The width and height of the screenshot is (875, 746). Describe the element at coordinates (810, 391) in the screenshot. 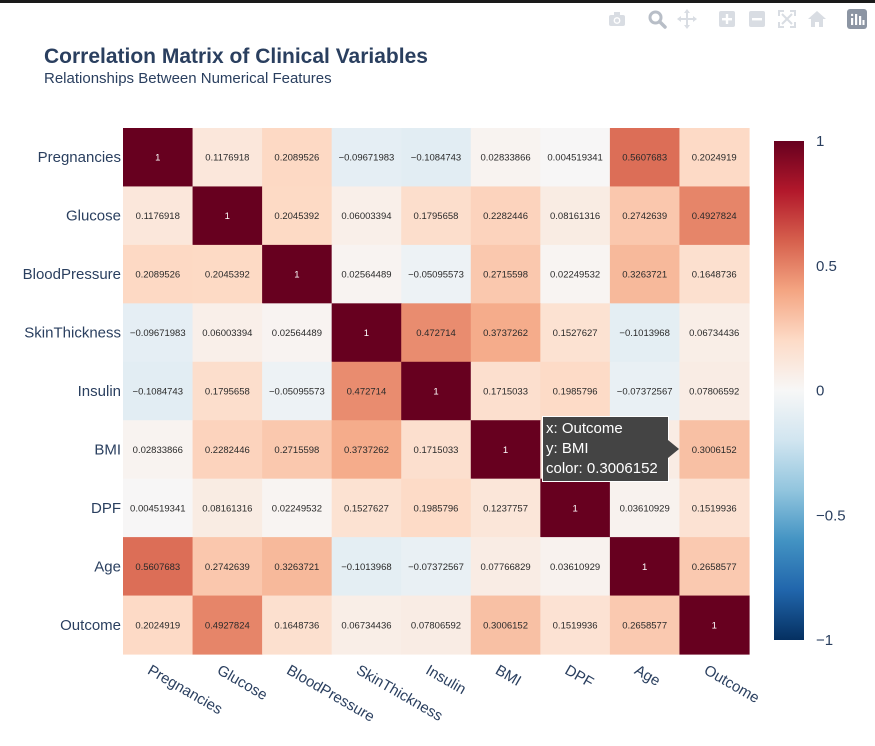

I see `colorbar: 1 0.5 0 −0.5 −1` at that location.